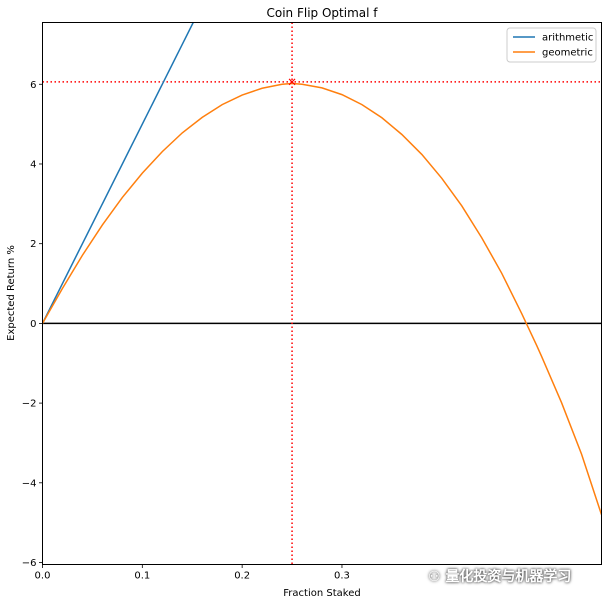  I want to click on legend-arithmetic-label: arithmetic, so click(567, 38).